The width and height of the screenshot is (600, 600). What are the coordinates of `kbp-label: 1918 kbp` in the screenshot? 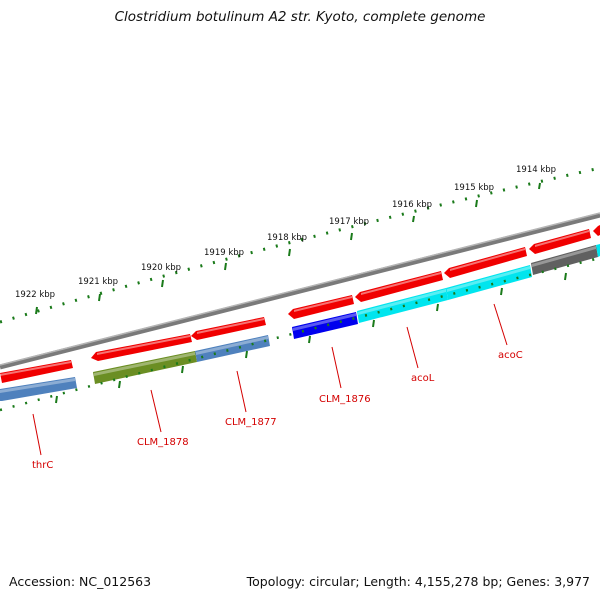 It's located at (287, 238).